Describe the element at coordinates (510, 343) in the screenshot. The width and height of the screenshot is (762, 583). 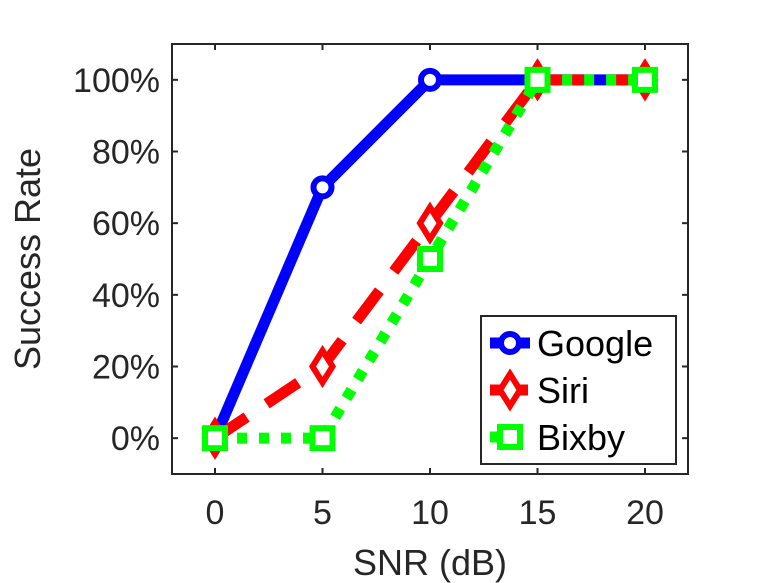
I see `legend-marker-google` at that location.